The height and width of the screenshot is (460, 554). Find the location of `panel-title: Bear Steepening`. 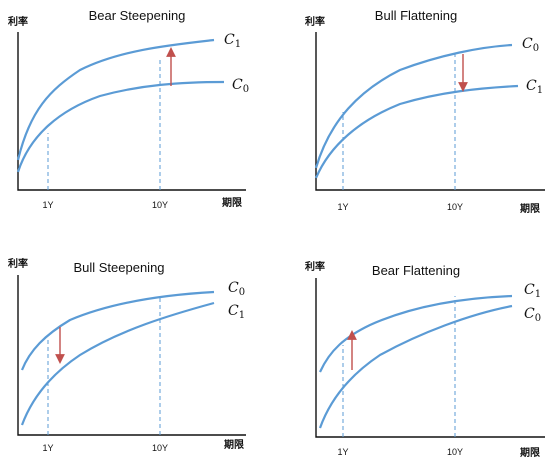

panel-title: Bear Steepening is located at coordinates (137, 15).